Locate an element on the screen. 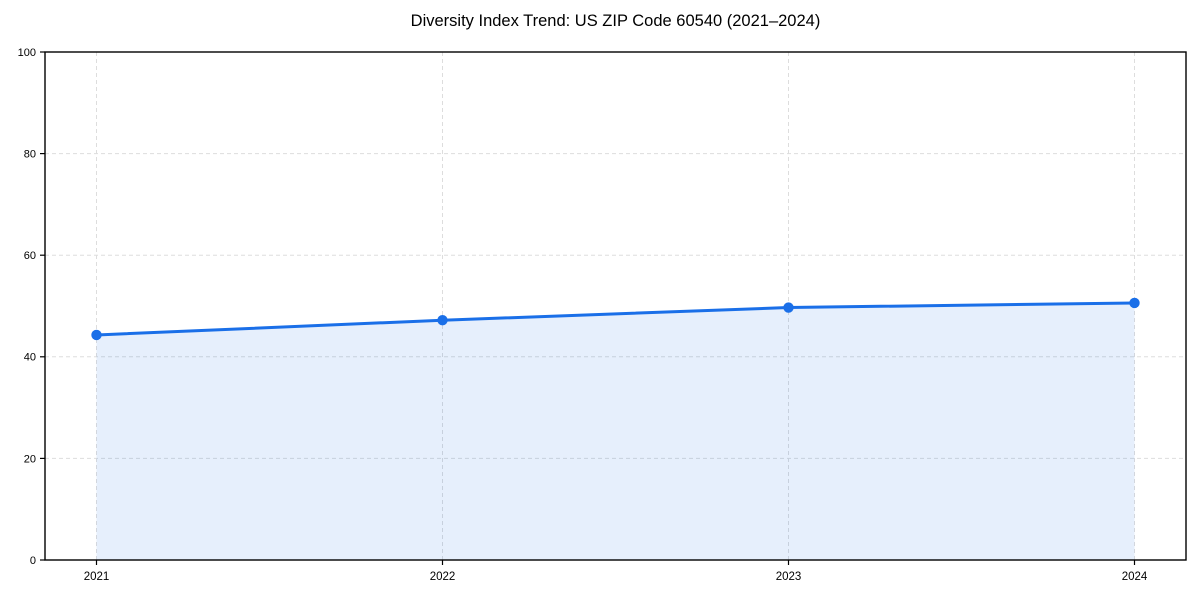 The height and width of the screenshot is (600, 1200). y-axis-tick-label: 100 is located at coordinates (27, 53).